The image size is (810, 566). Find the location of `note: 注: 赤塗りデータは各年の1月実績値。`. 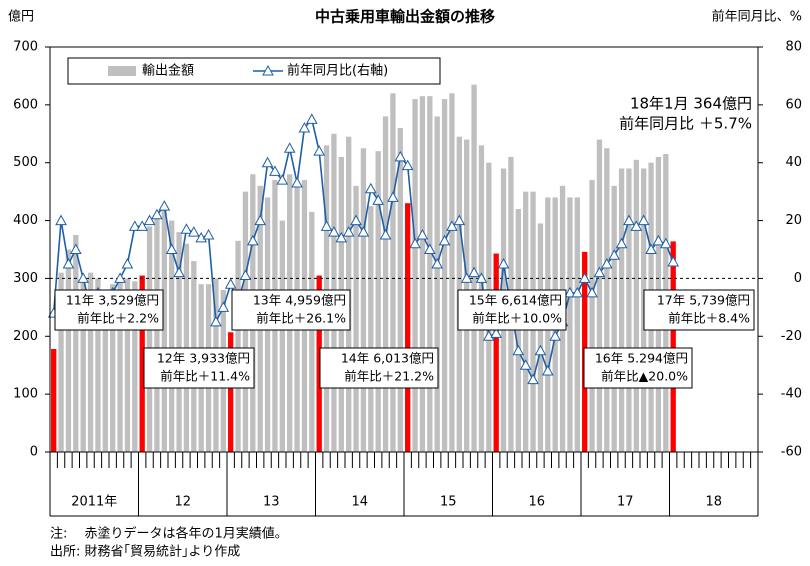

note: 注: 赤塗りデータは各年の1月実績値。 is located at coordinates (169, 534).